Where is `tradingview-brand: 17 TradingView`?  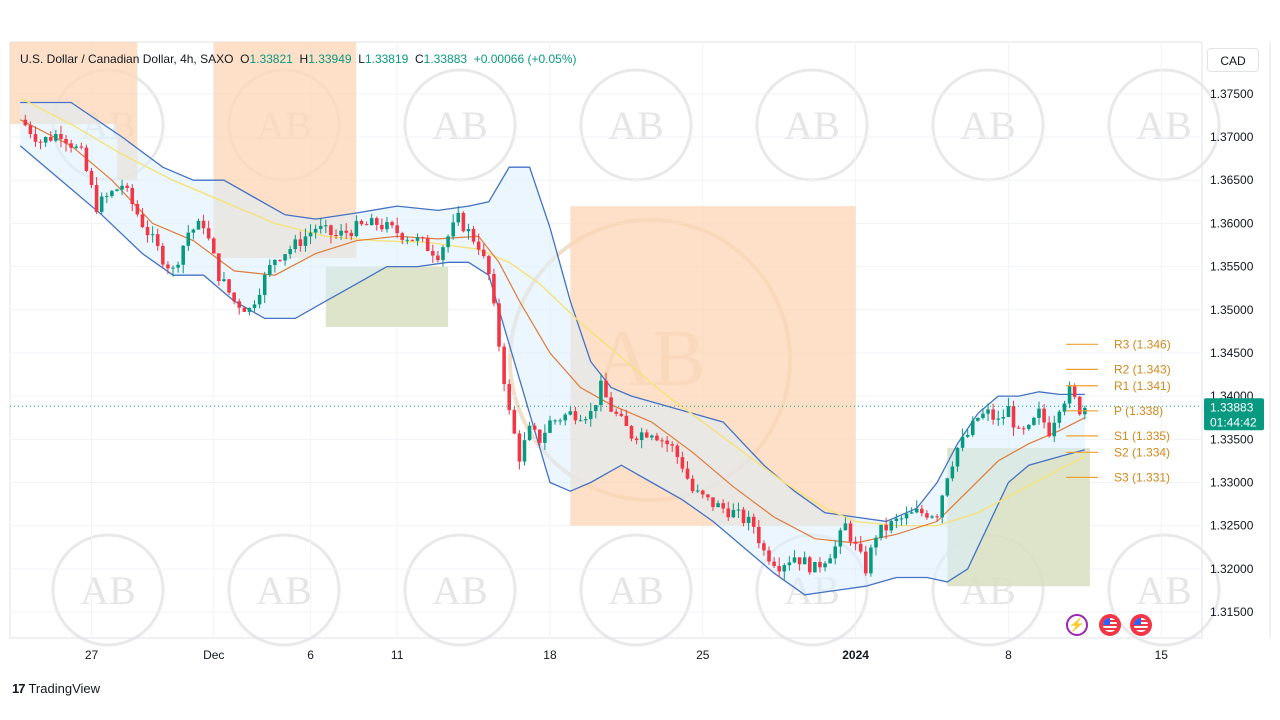
tradingview-brand: 17 TradingView is located at coordinates (56, 688).